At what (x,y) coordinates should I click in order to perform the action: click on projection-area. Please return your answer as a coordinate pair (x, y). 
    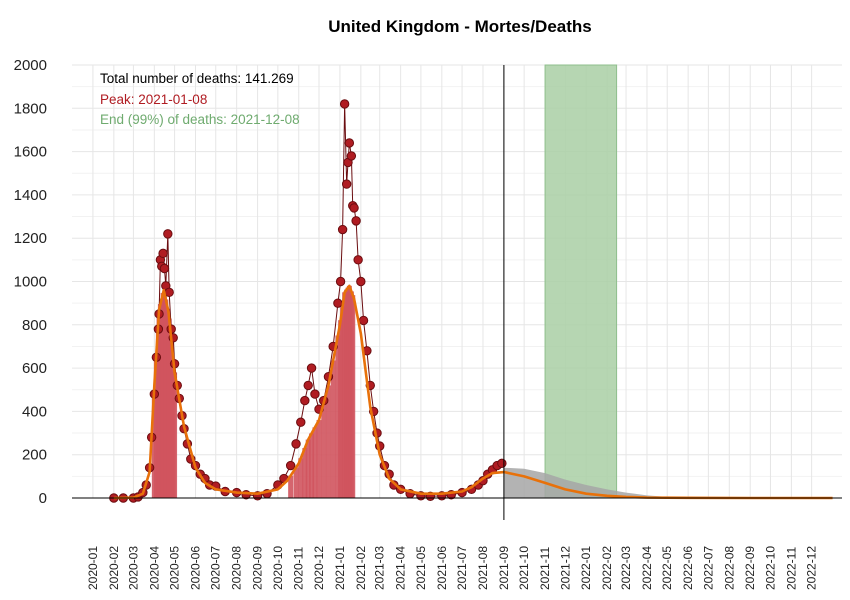
    Looking at the image, I should click on (596, 482).